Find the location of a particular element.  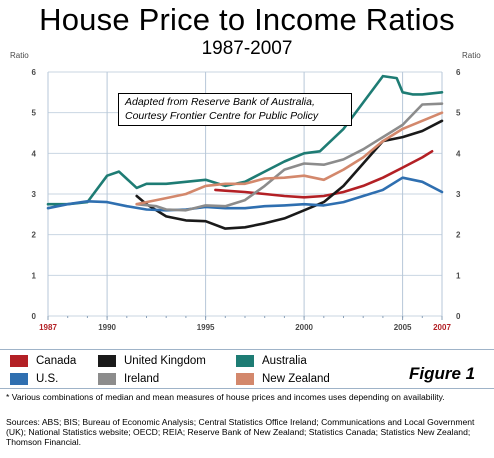

y-tick-label-right-5: 5 is located at coordinates (458, 113).